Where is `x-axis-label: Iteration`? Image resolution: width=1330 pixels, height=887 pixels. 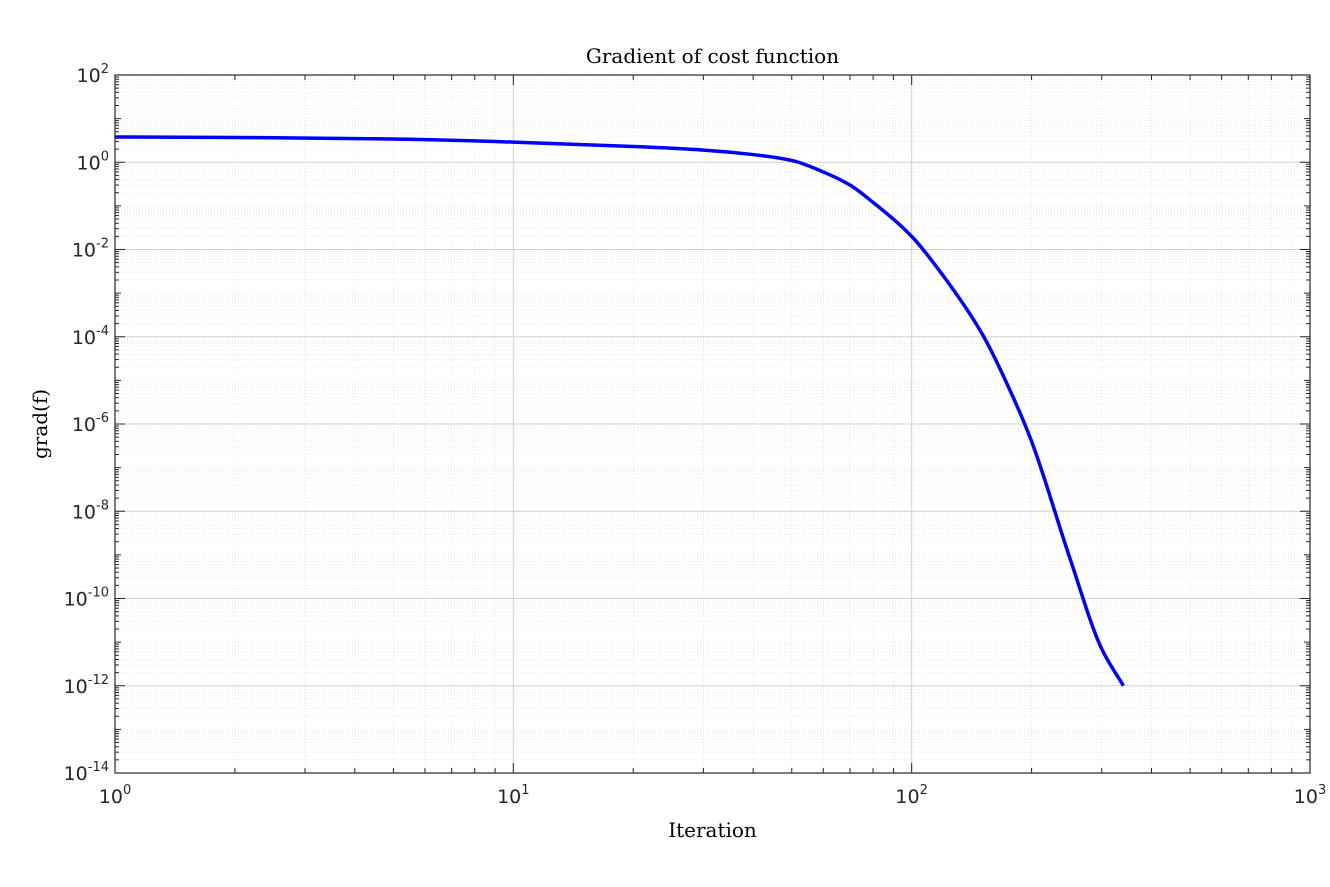
x-axis-label: Iteration is located at coordinates (712, 830).